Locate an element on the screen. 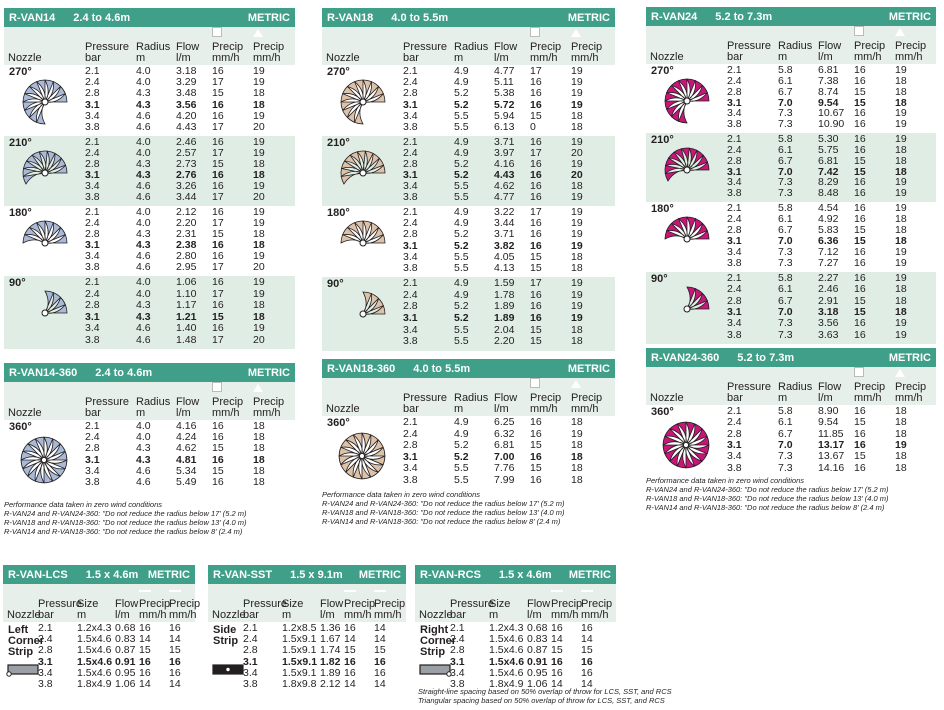 The image size is (944, 710). column-header-precip2: Precip mm/h is located at coordinates (184, 604).